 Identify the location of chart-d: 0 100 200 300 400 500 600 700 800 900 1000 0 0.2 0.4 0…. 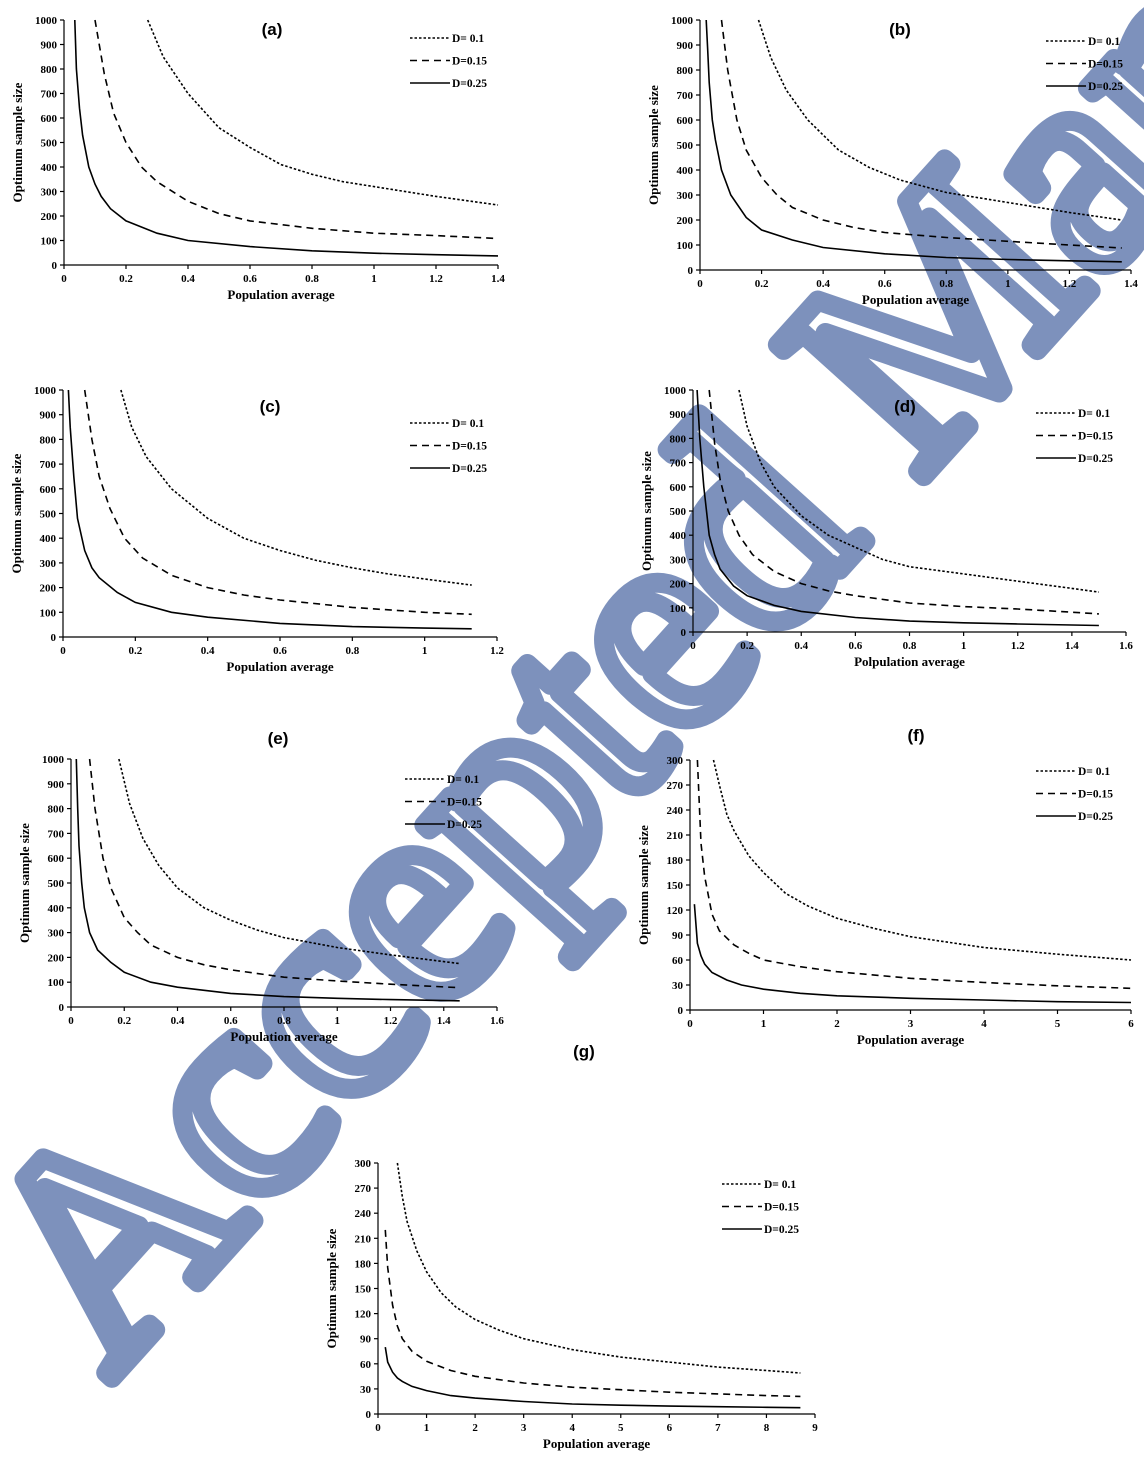
(886, 527).